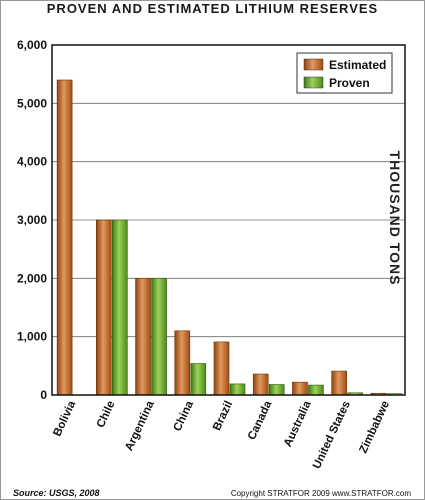 This screenshot has width=425, height=500. Describe the element at coordinates (212, 8) in the screenshot. I see `chart-title: PROVEN AND ESTIMATED LITHIUM RESERVES` at that location.